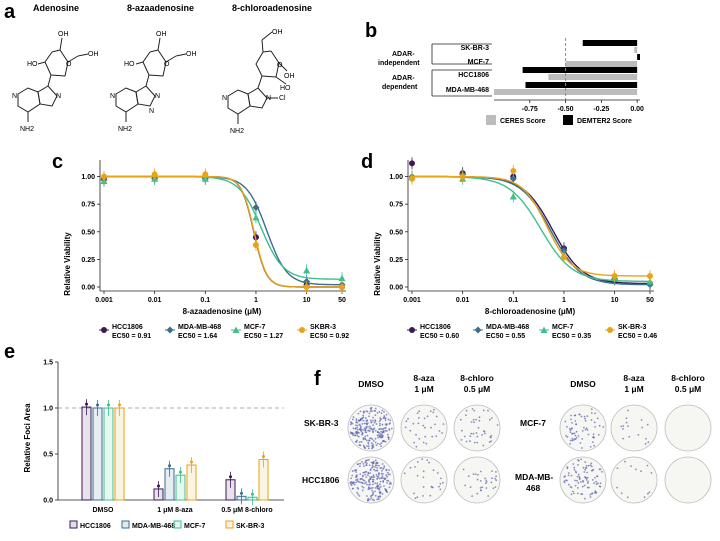 The image size is (720, 541). Describe the element at coordinates (161, 34) in the screenshot. I see `atom-oh-3: OH` at that location.